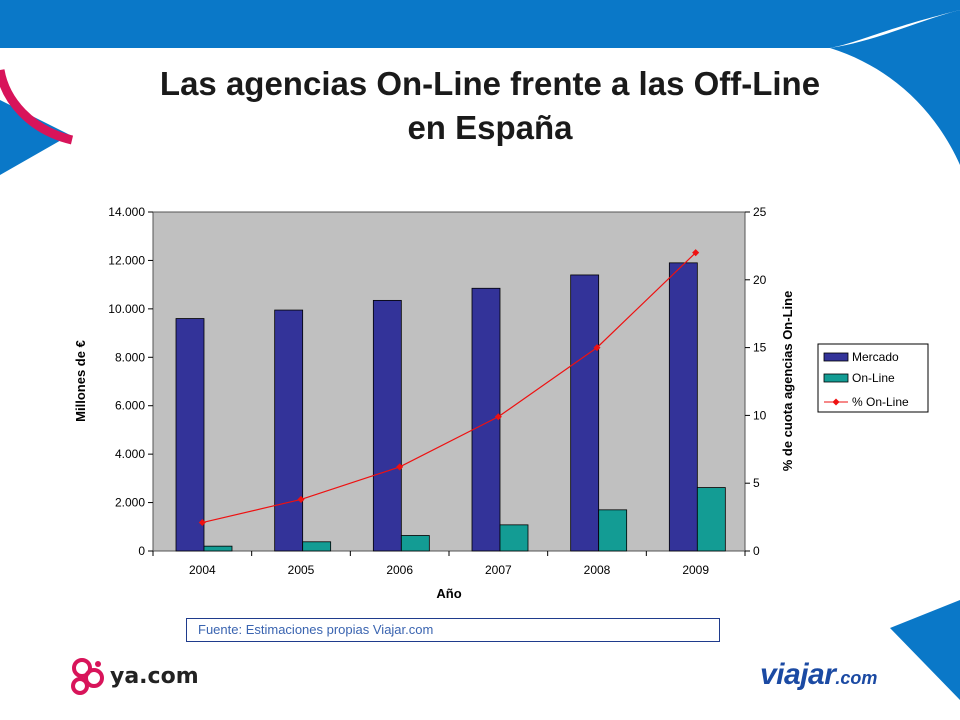 The image size is (960, 720). What do you see at coordinates (836, 357) in the screenshot?
I see `legend-swatch-mercado` at bounding box center [836, 357].